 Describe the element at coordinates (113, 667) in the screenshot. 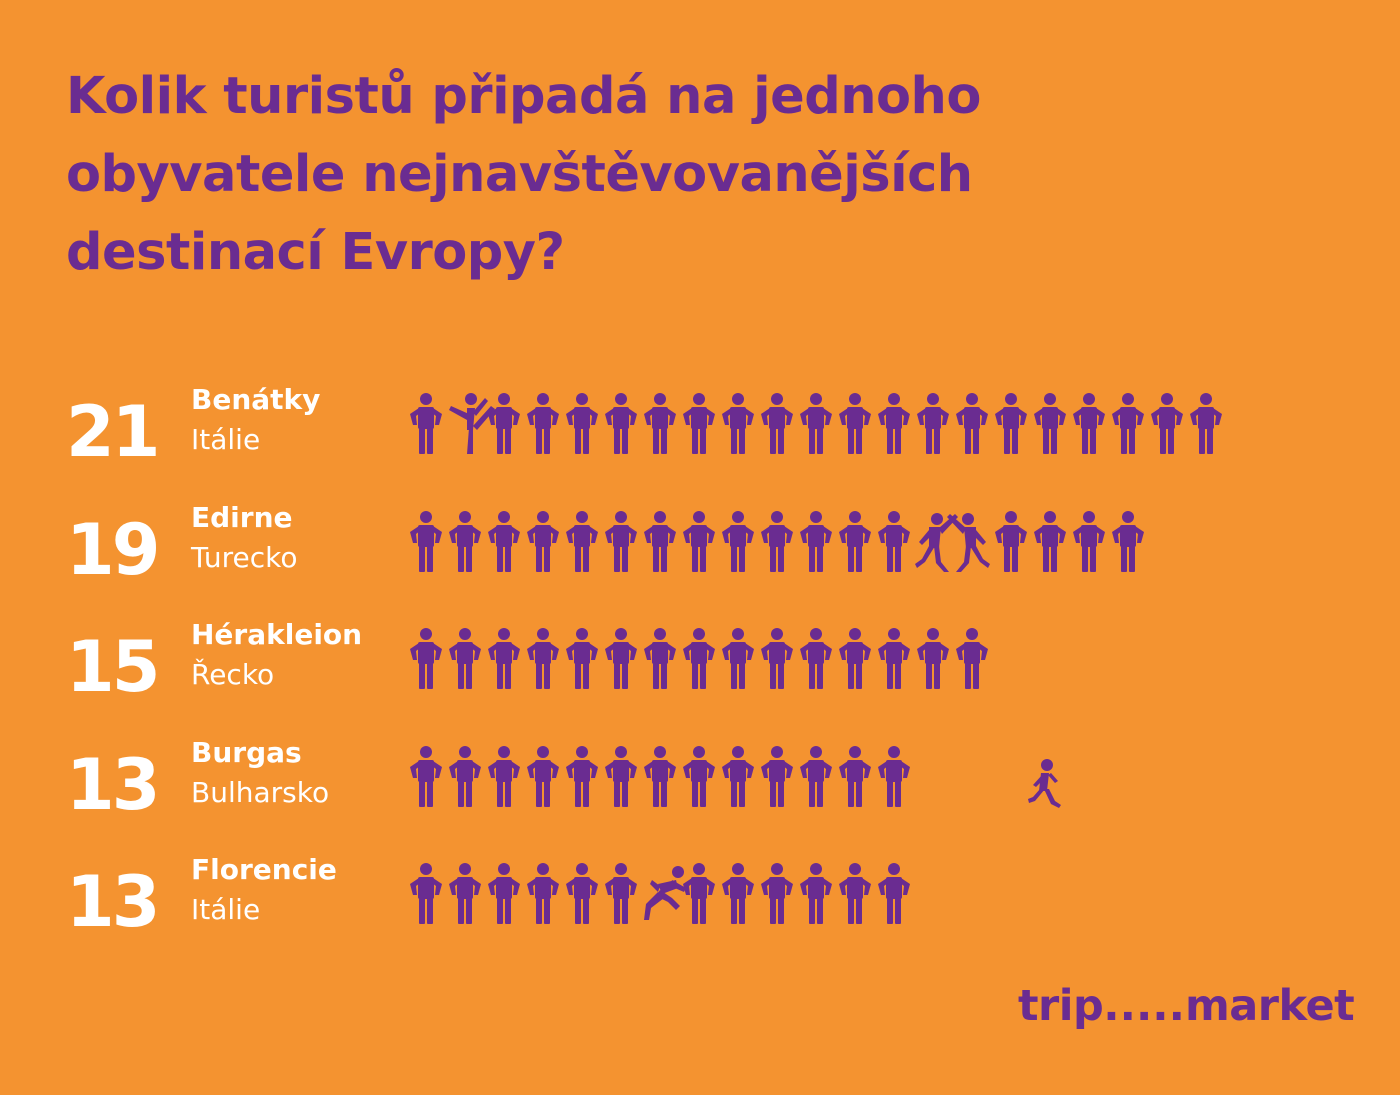

I see `row-value: 15` at that location.